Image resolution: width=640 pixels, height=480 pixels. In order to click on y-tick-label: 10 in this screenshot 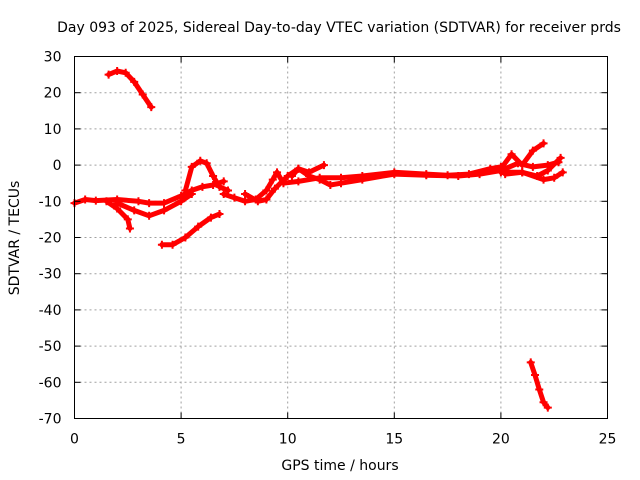, I will do `click(53, 130)`.